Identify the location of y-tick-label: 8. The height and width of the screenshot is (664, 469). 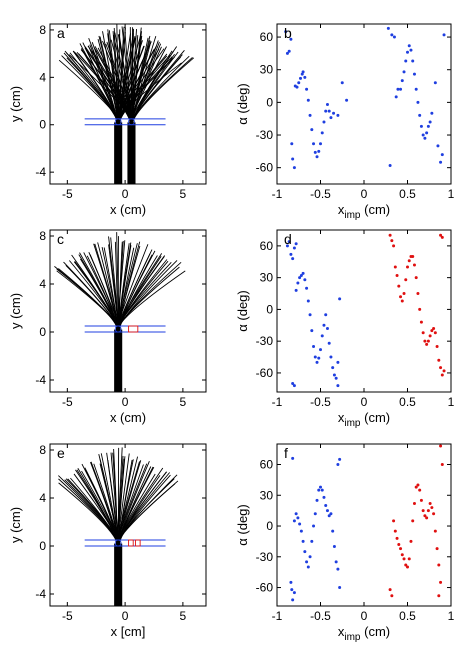
(42, 30).